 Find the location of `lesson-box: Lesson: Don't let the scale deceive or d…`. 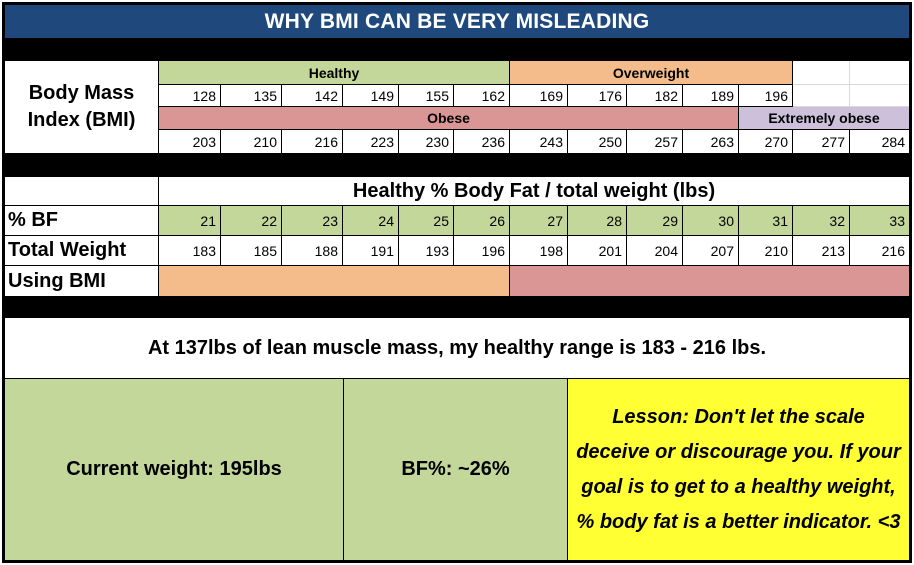

lesson-box: Lesson: Don't let the scale deceive or d… is located at coordinates (738, 469).